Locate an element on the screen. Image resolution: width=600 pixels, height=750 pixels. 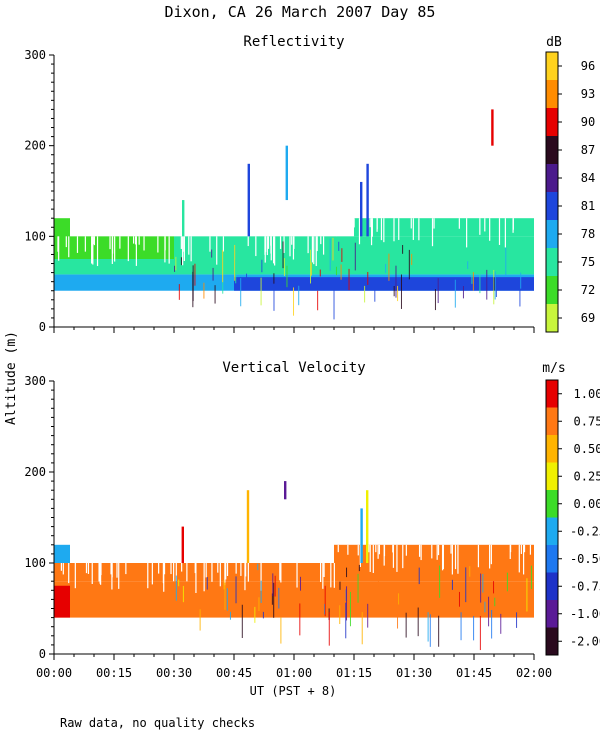
x-axis-label: UT (PST + 8) is located at coordinates (293, 691).